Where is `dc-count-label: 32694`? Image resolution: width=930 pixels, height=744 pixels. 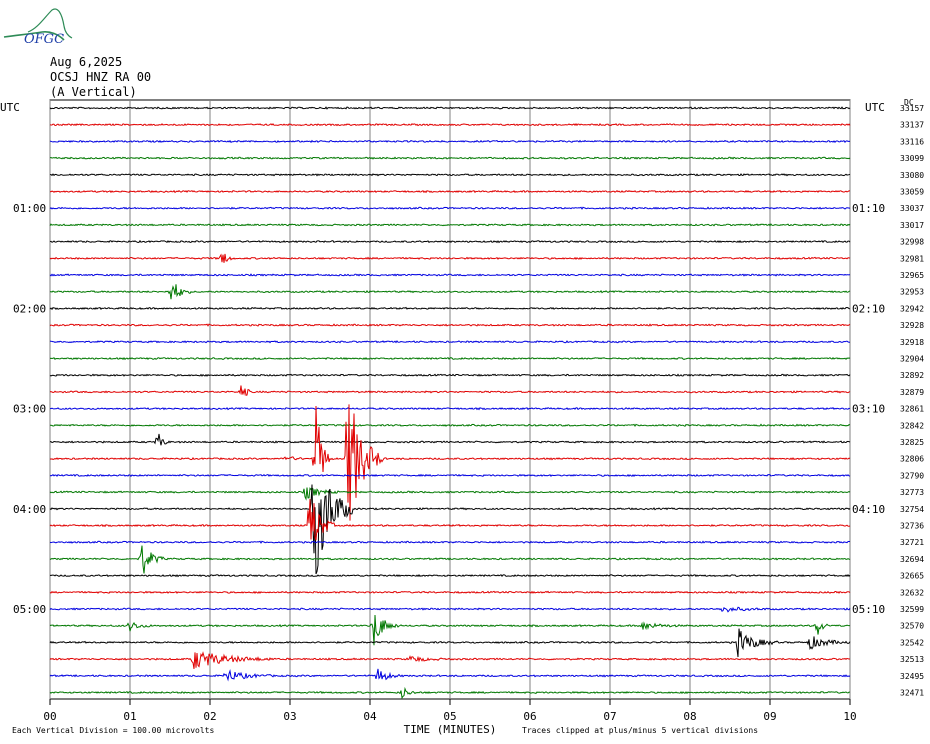 dc-count-label: 32694 is located at coordinates (912, 559).